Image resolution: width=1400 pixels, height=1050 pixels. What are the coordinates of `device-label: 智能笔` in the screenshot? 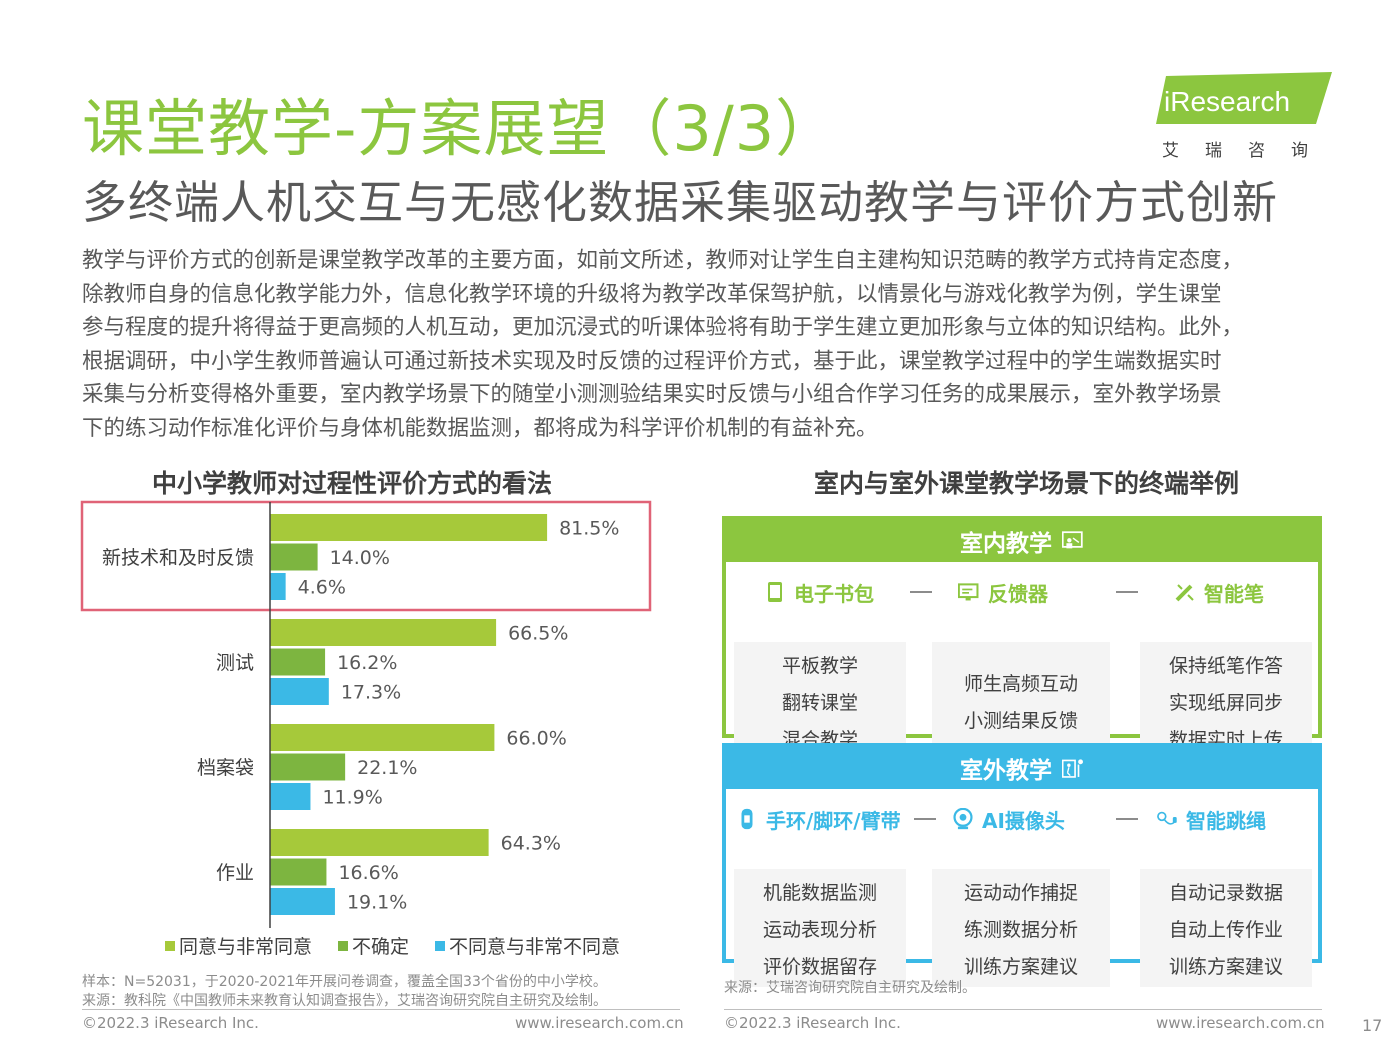 It's located at (1234, 593).